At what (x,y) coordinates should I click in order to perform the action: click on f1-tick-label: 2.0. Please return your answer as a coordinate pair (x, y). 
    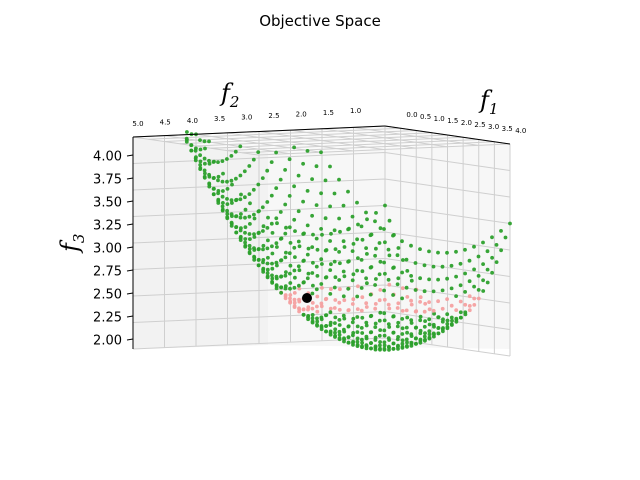
    Looking at the image, I should click on (466, 123).